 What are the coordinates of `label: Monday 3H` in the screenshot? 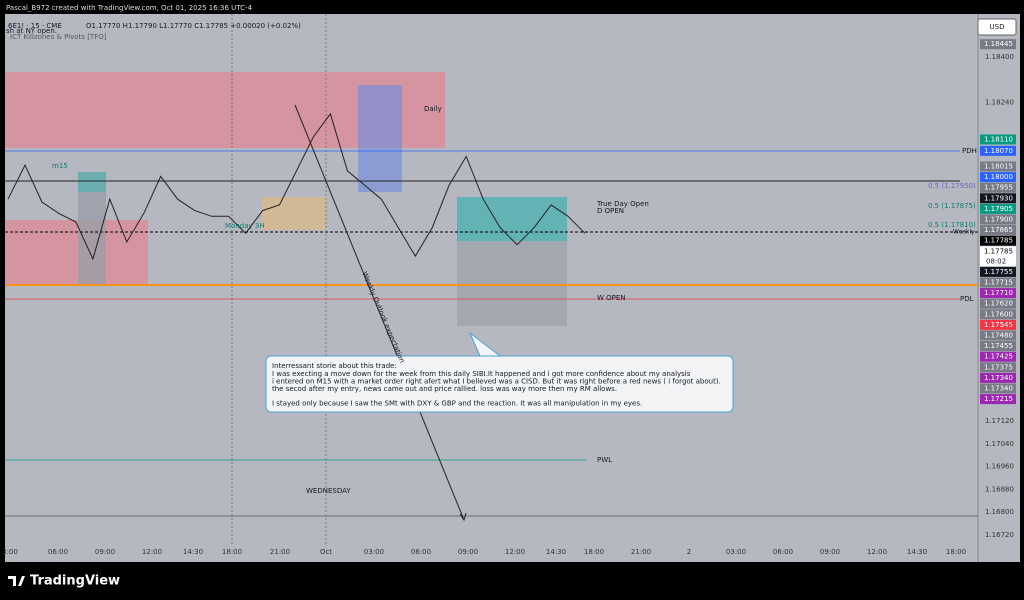 It's located at (245, 226).